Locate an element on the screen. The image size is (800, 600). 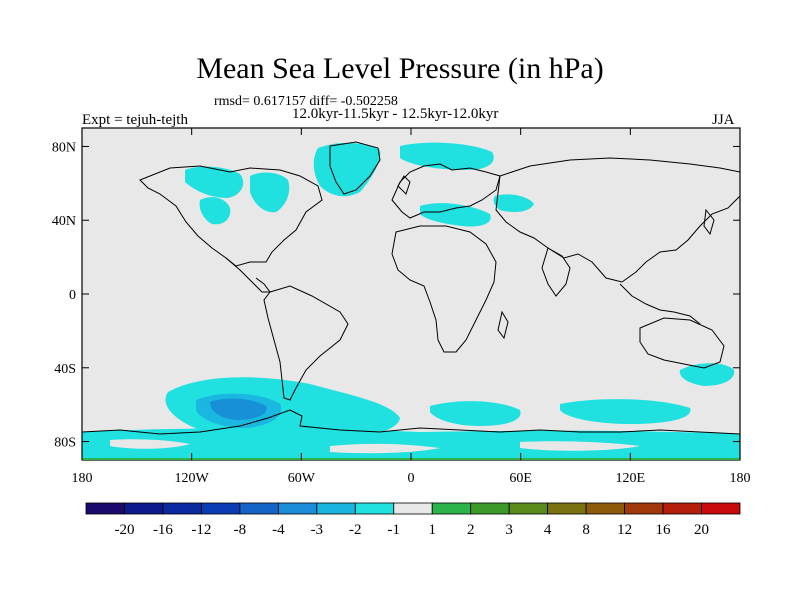
lon-label: 0 is located at coordinates (411, 478).